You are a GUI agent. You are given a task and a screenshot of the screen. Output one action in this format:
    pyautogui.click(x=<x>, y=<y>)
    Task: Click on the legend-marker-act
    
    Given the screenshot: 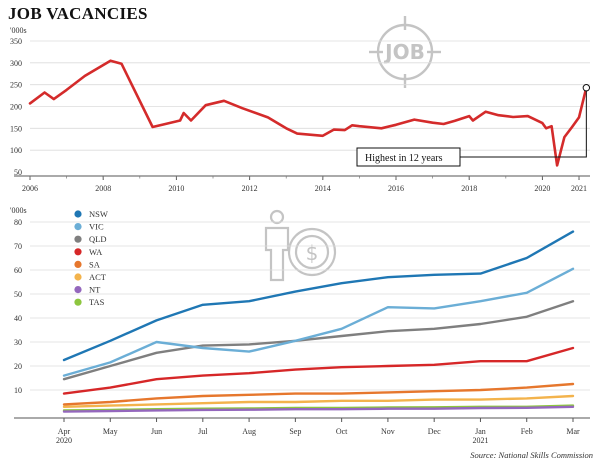 What is the action you would take?
    pyautogui.click(x=78, y=277)
    